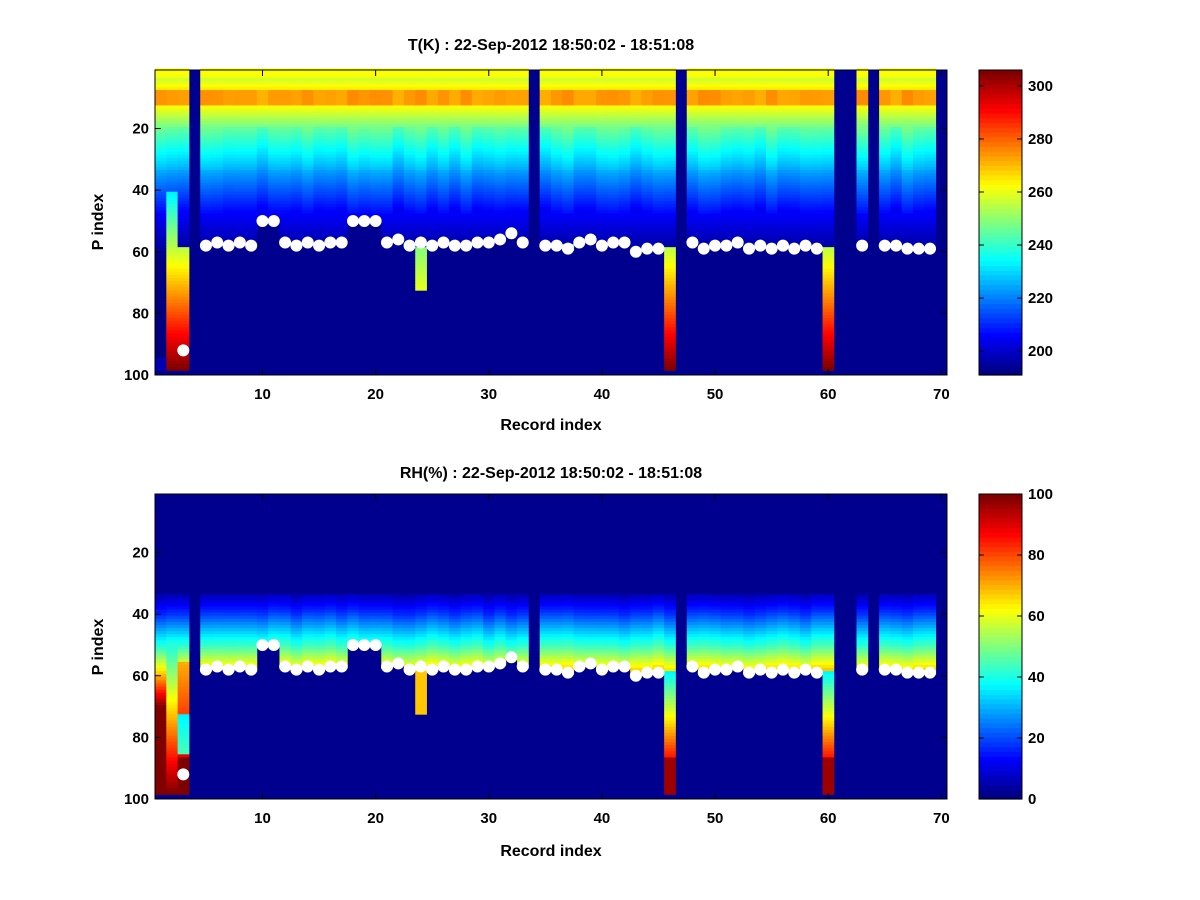  What do you see at coordinates (1000, 335) in the screenshot?
I see `colorbar-swatch` at bounding box center [1000, 335].